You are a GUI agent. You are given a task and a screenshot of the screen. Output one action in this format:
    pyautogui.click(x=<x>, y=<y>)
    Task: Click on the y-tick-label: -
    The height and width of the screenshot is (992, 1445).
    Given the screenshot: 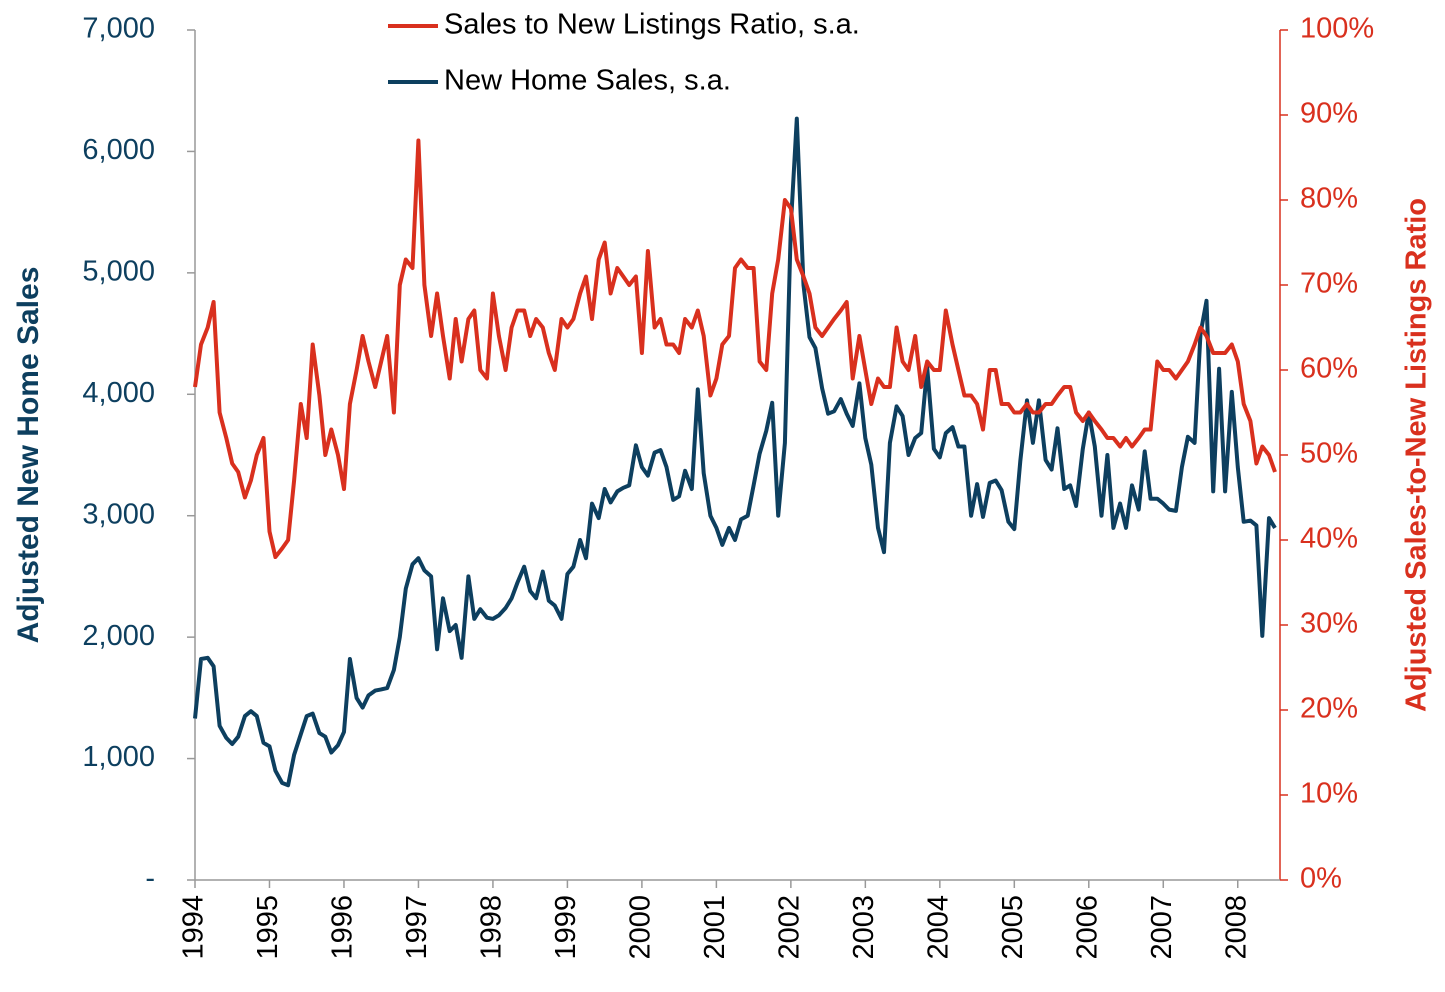 What is the action you would take?
    pyautogui.click(x=150, y=879)
    